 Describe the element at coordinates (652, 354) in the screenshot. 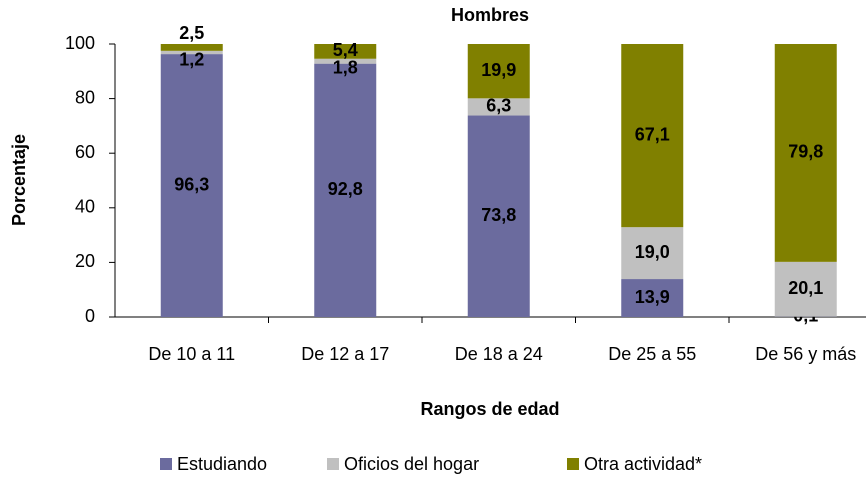

I see `x-tick-label: De 25 a 55` at that location.